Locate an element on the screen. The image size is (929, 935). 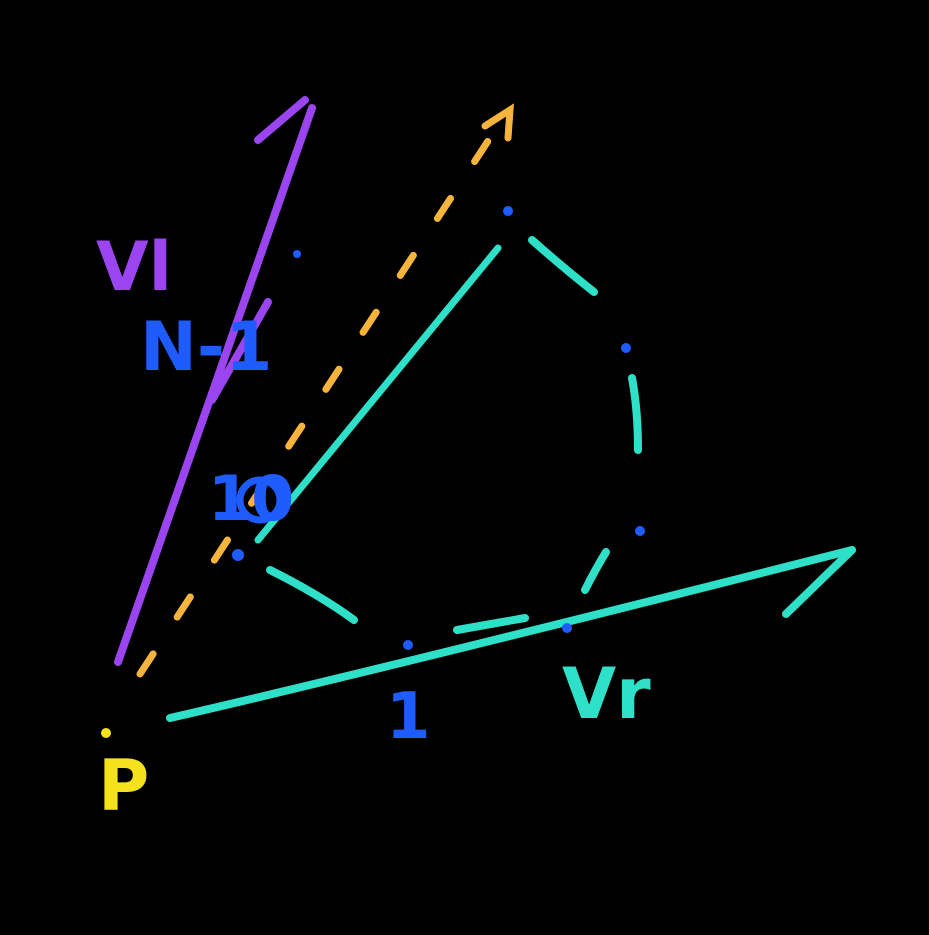
left-vector-arrowhead is located at coordinates (281, 120).